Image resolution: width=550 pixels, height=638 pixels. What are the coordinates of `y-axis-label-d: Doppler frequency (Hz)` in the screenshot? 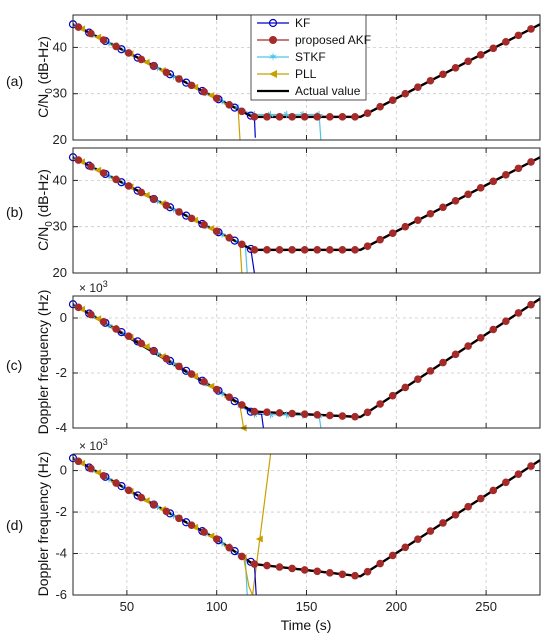 It's located at (43, 524).